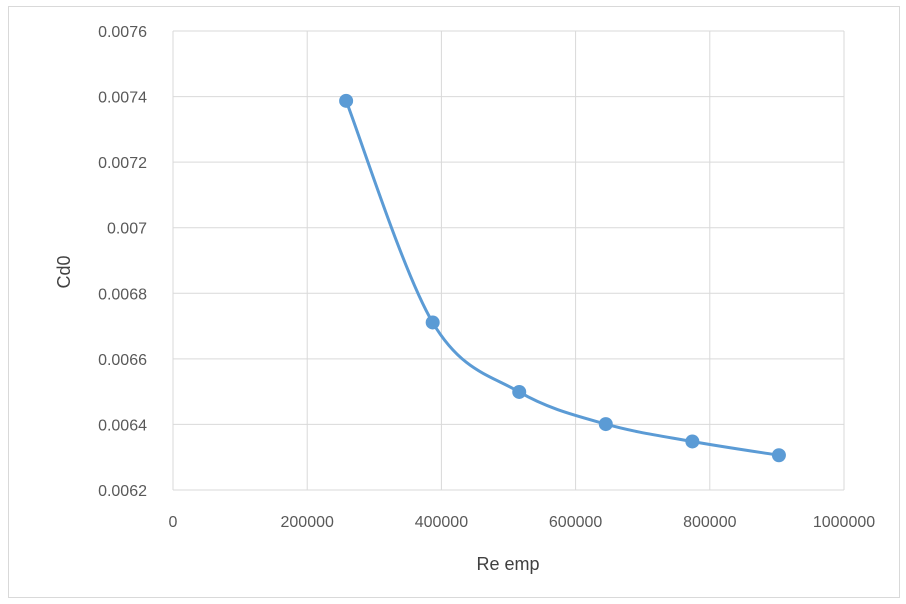 The height and width of the screenshot is (604, 906). Describe the element at coordinates (122, 32) in the screenshot. I see `y-tick-label: 0.0076` at that location.